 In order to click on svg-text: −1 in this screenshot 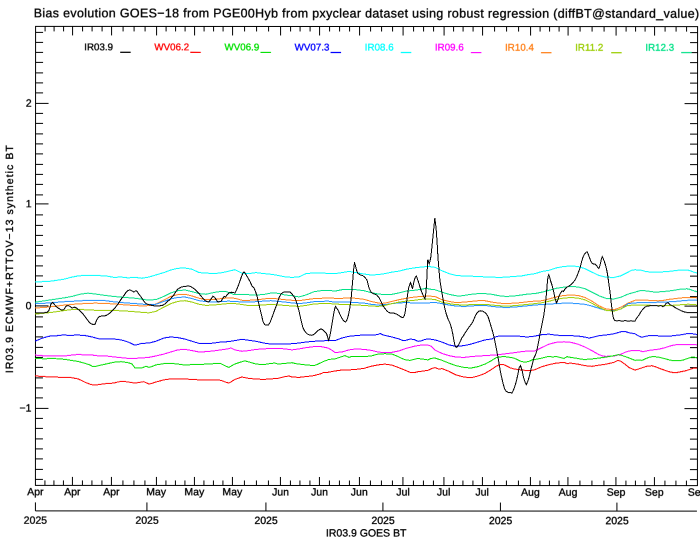, I will do `click(25, 409)`.